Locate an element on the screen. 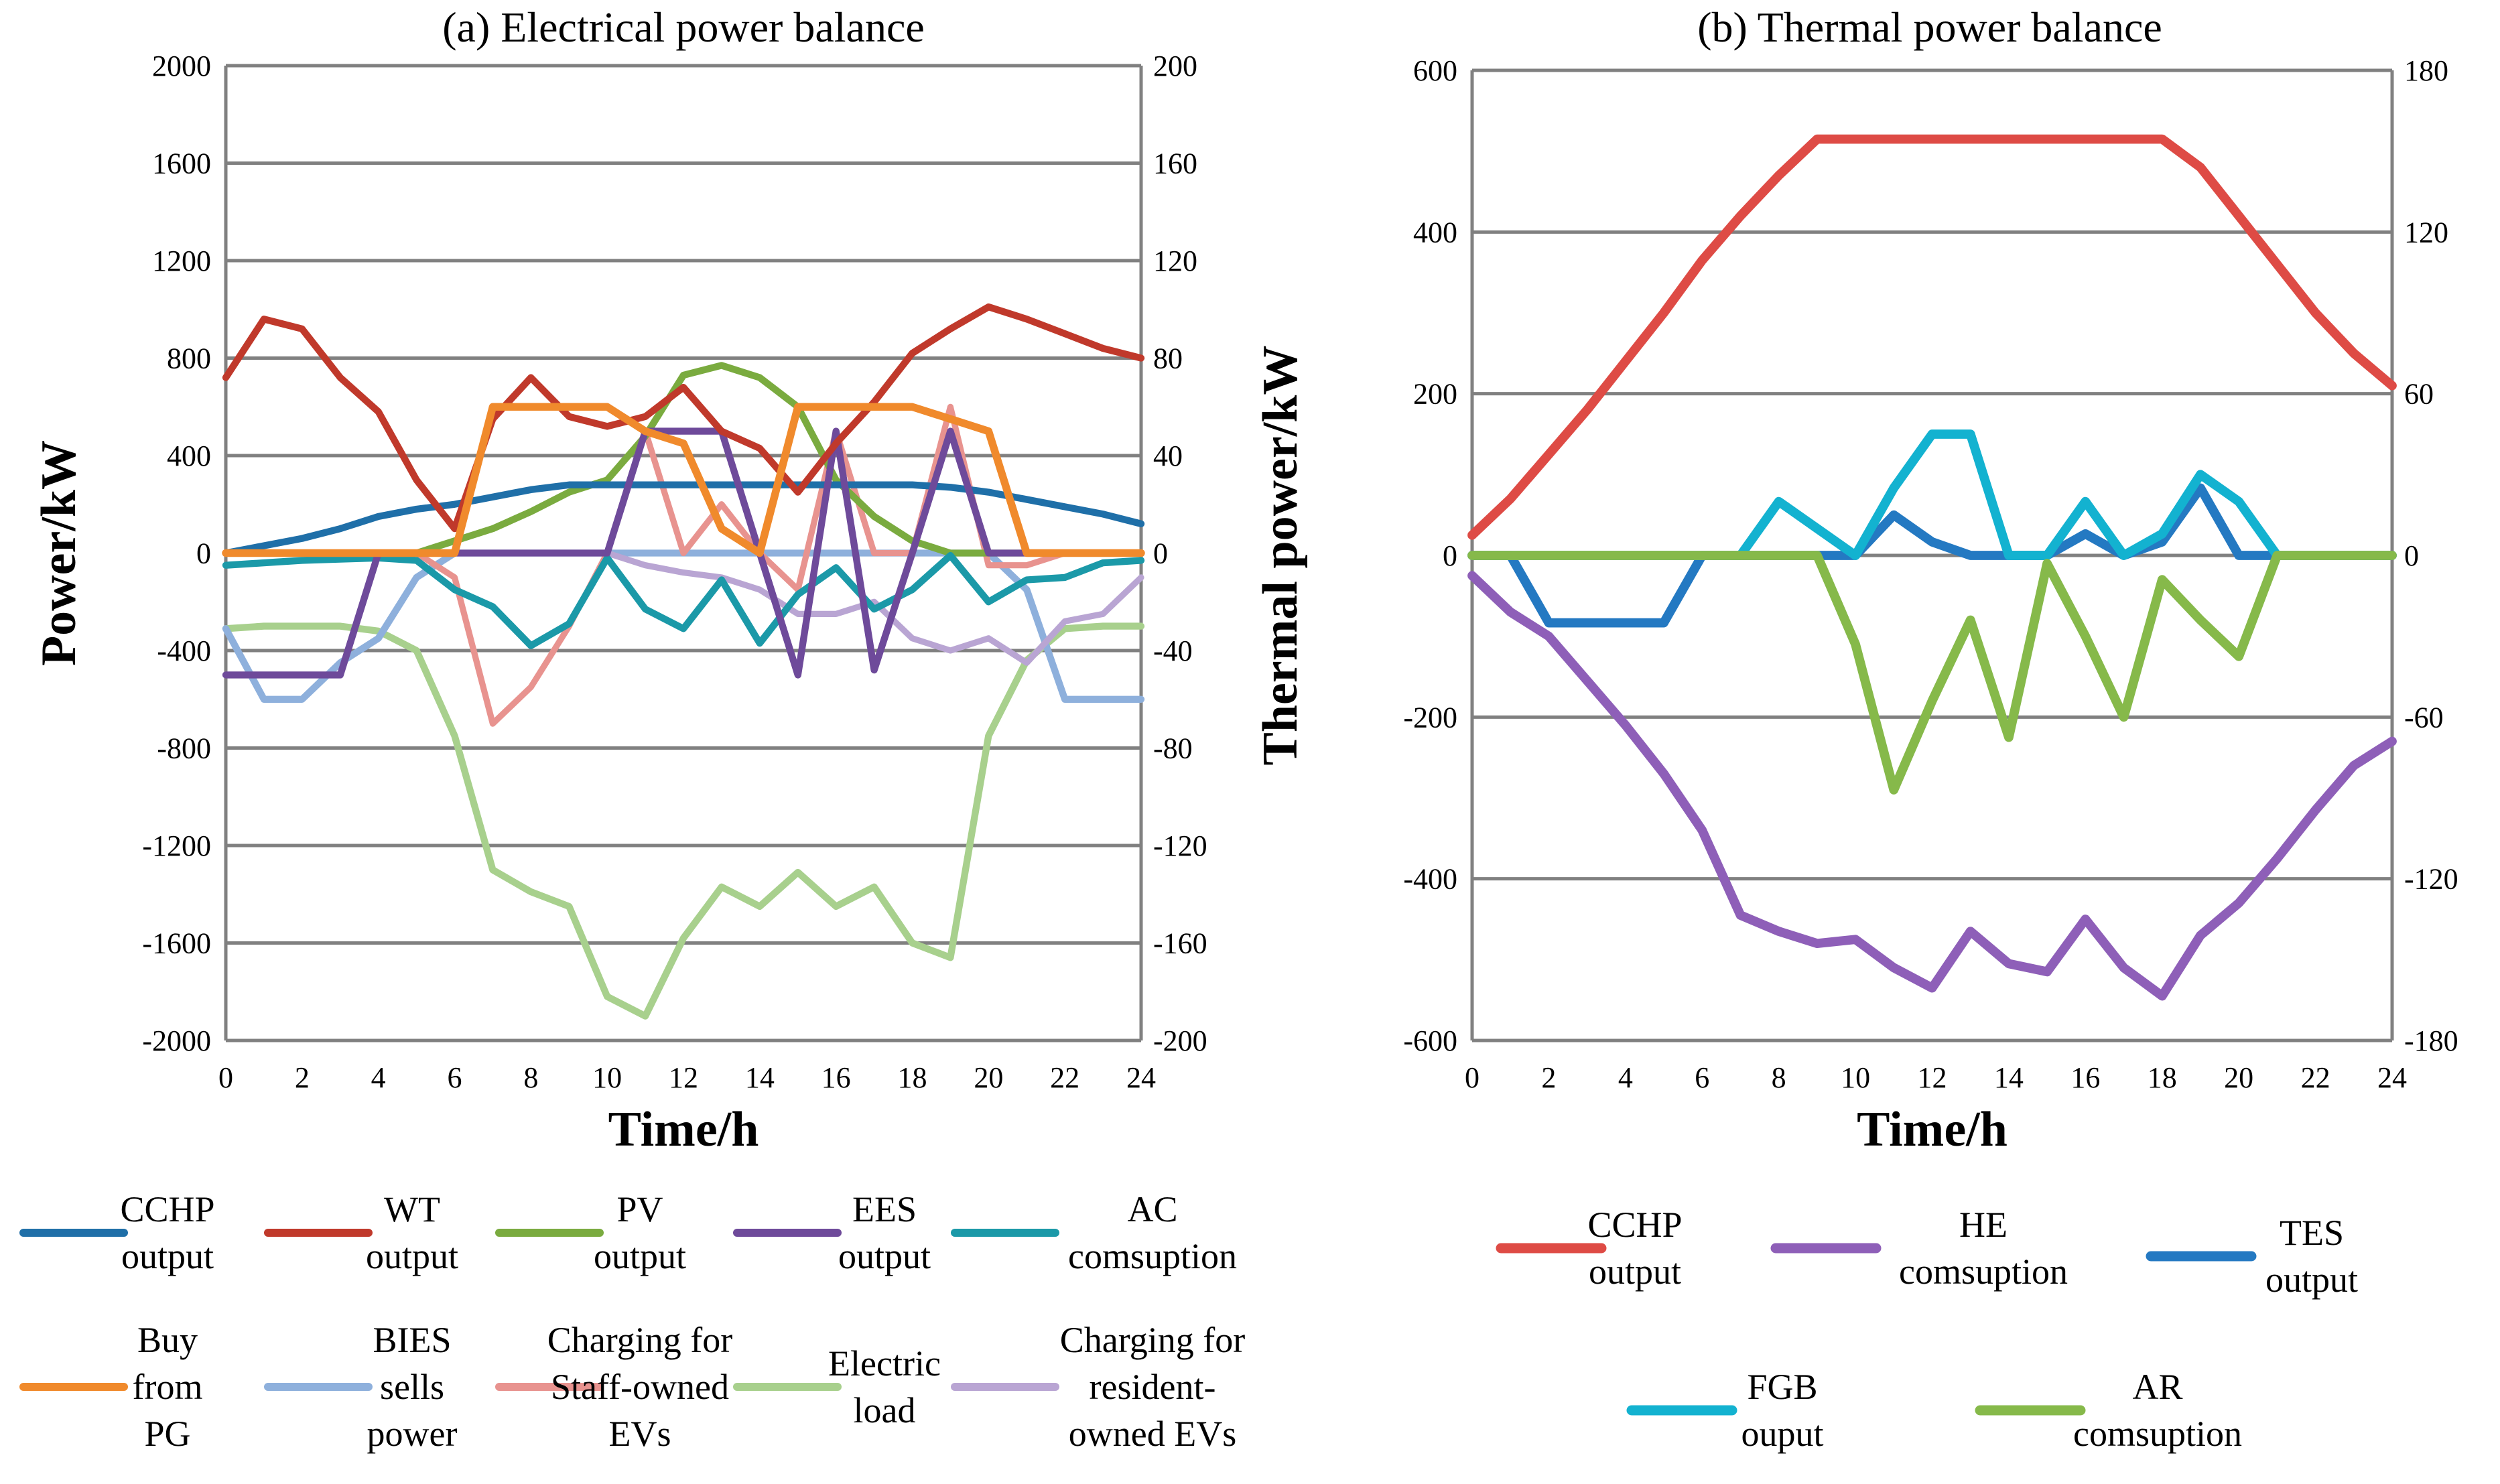  series-line-cchpb is located at coordinates (1932, 337).